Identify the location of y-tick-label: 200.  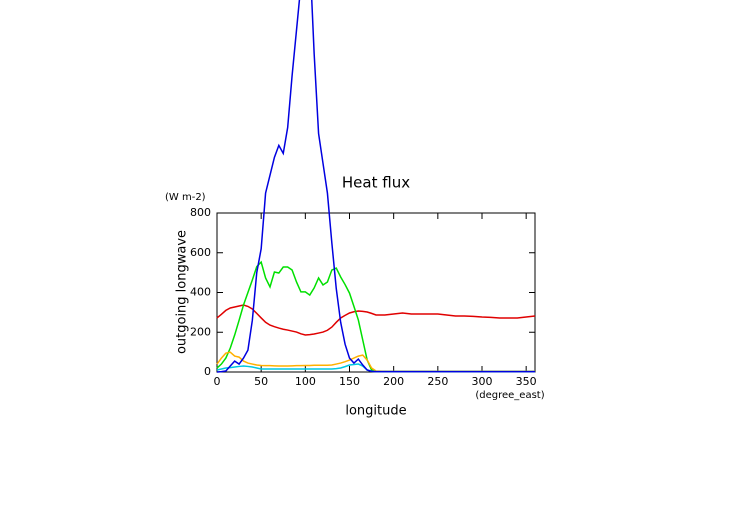
(200, 331).